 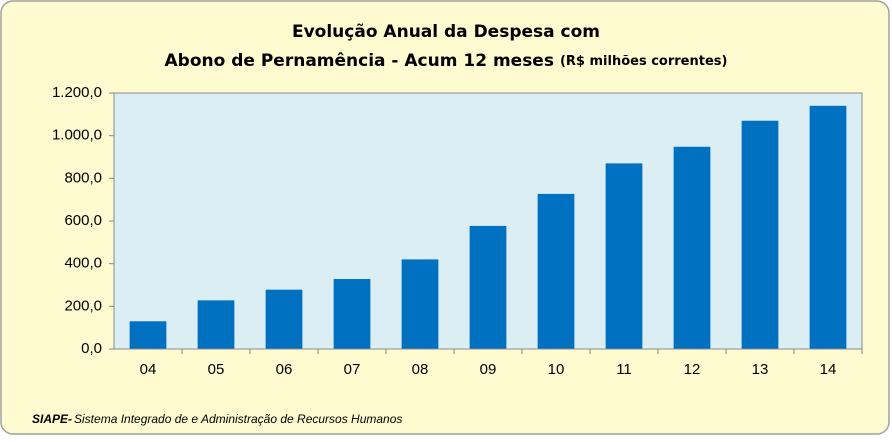 I want to click on chart-subtitle: (R$ milhões correntes), so click(x=644, y=61).